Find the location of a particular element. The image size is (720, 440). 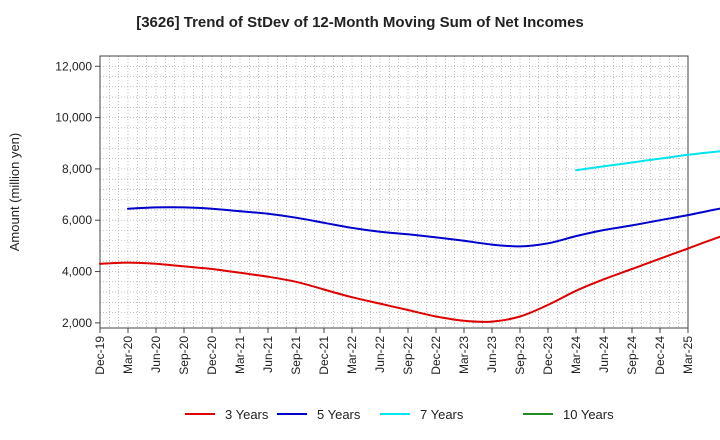

x-tick-label: Jun-22 is located at coordinates (380, 354).